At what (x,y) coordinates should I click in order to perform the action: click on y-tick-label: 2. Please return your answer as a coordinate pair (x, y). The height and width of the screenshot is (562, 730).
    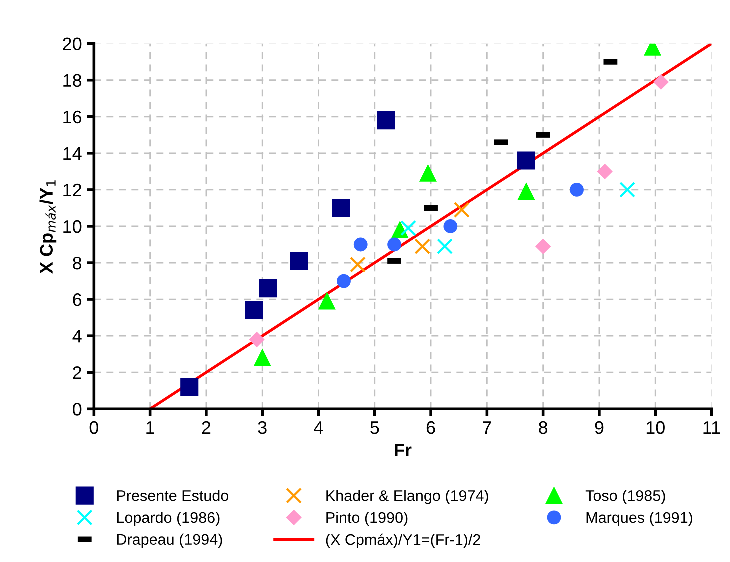
    Looking at the image, I should click on (77, 373).